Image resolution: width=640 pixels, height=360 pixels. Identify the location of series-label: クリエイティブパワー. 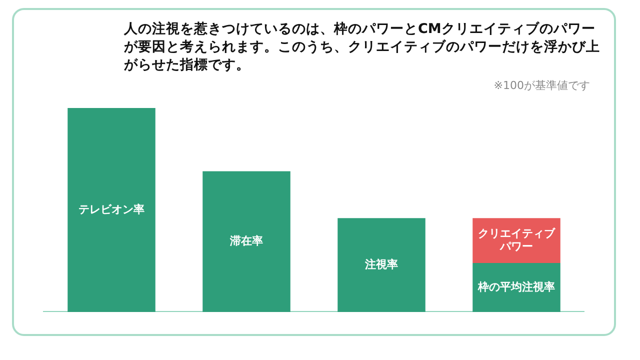
(517, 239).